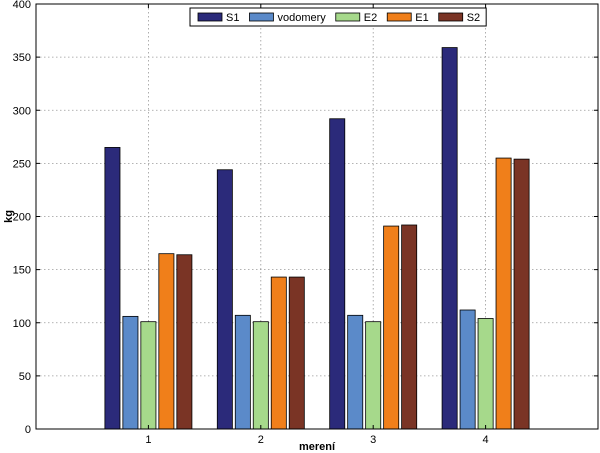 The width and height of the screenshot is (600, 453). What do you see at coordinates (22, 58) in the screenshot?
I see `y-tick-label: 350` at bounding box center [22, 58].